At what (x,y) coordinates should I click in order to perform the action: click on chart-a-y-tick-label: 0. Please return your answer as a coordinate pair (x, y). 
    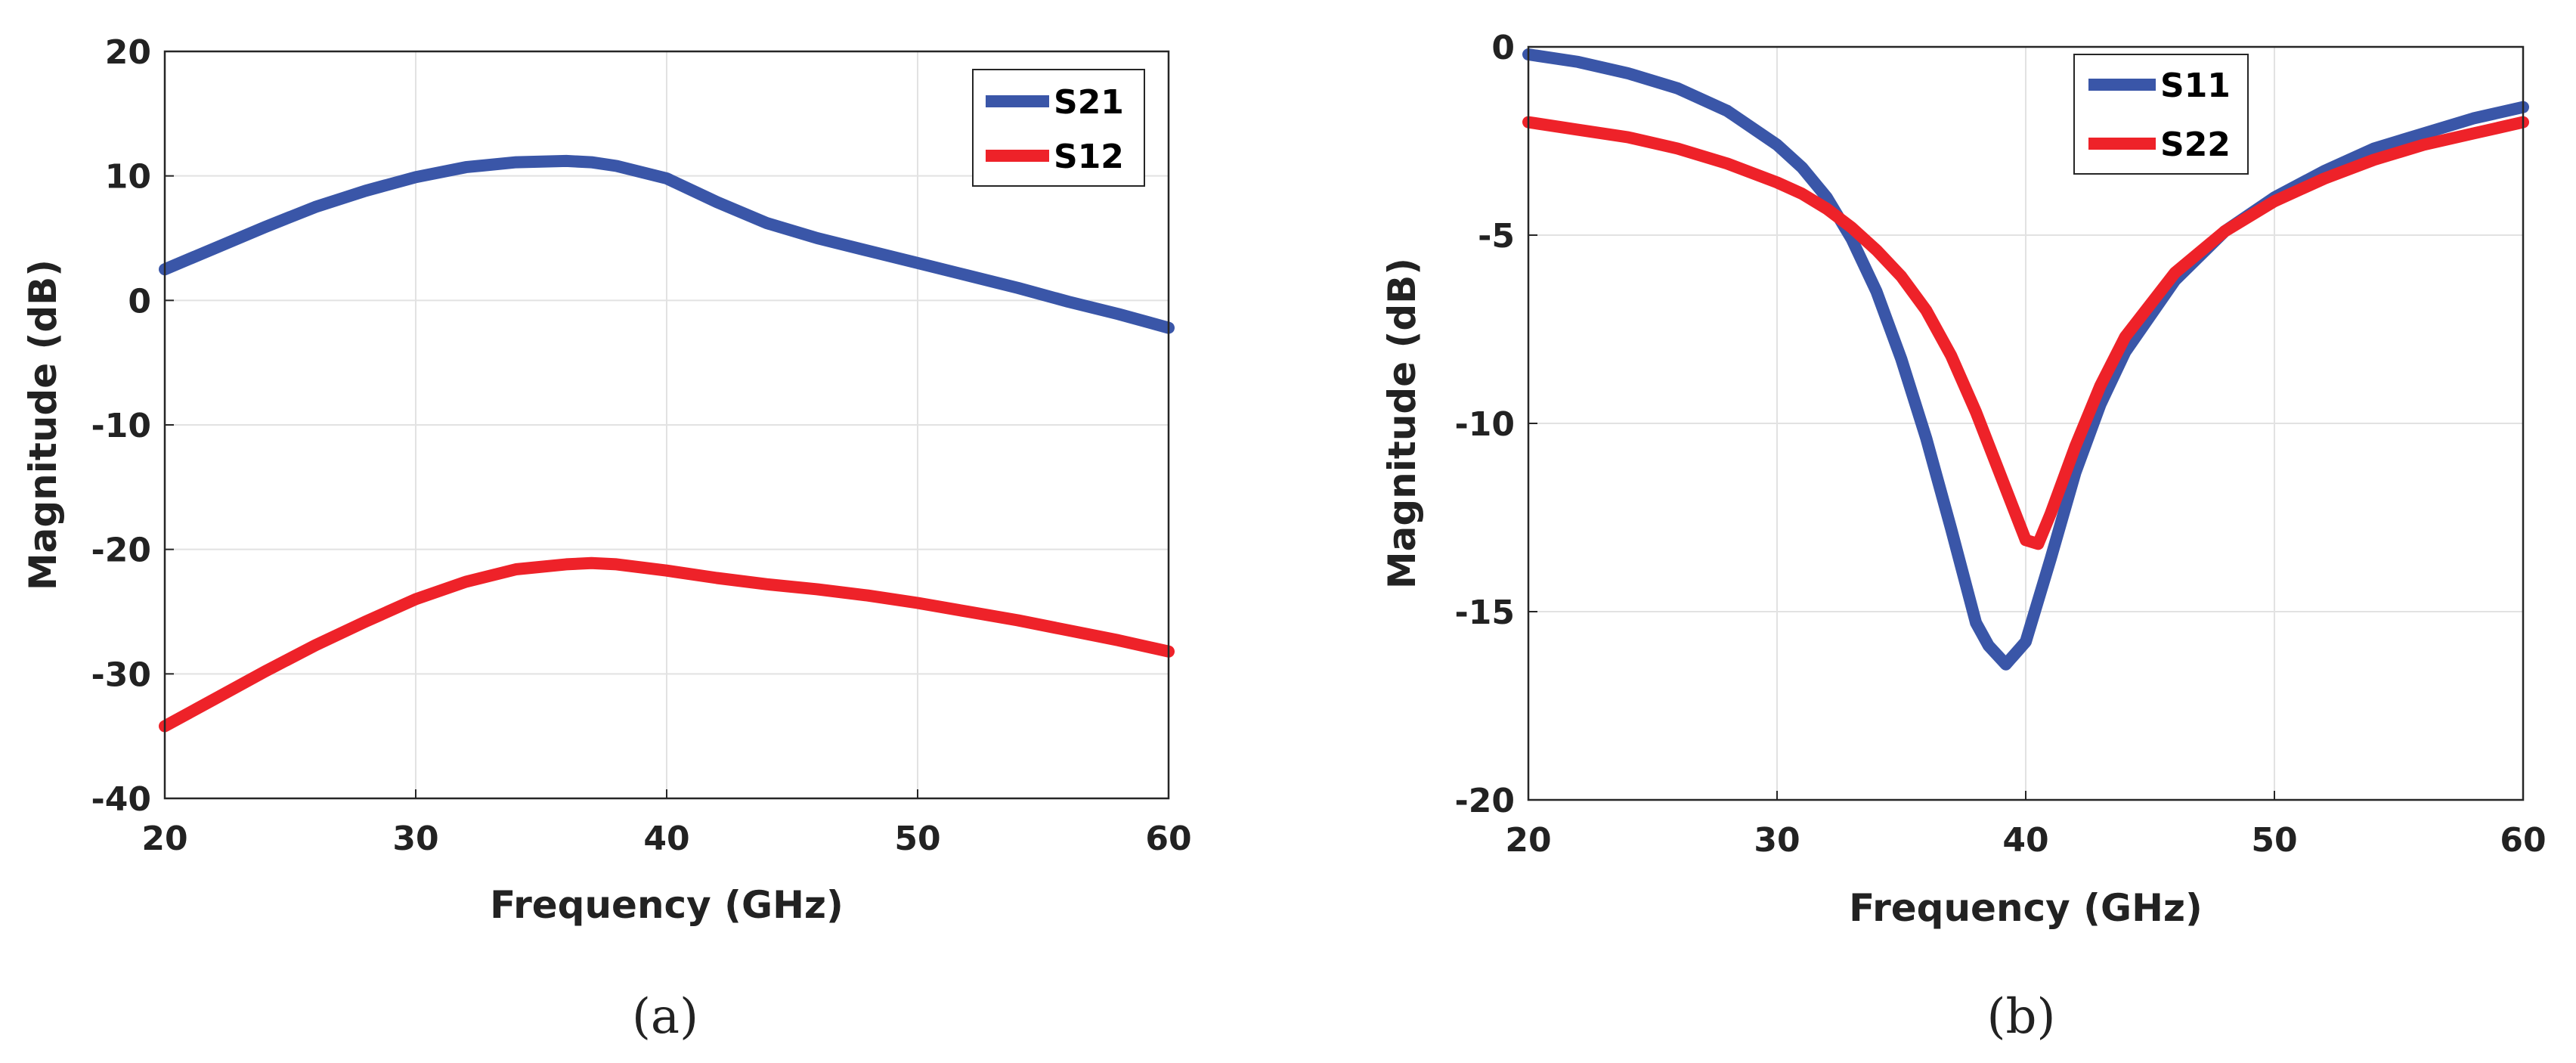
    Looking at the image, I should click on (139, 301).